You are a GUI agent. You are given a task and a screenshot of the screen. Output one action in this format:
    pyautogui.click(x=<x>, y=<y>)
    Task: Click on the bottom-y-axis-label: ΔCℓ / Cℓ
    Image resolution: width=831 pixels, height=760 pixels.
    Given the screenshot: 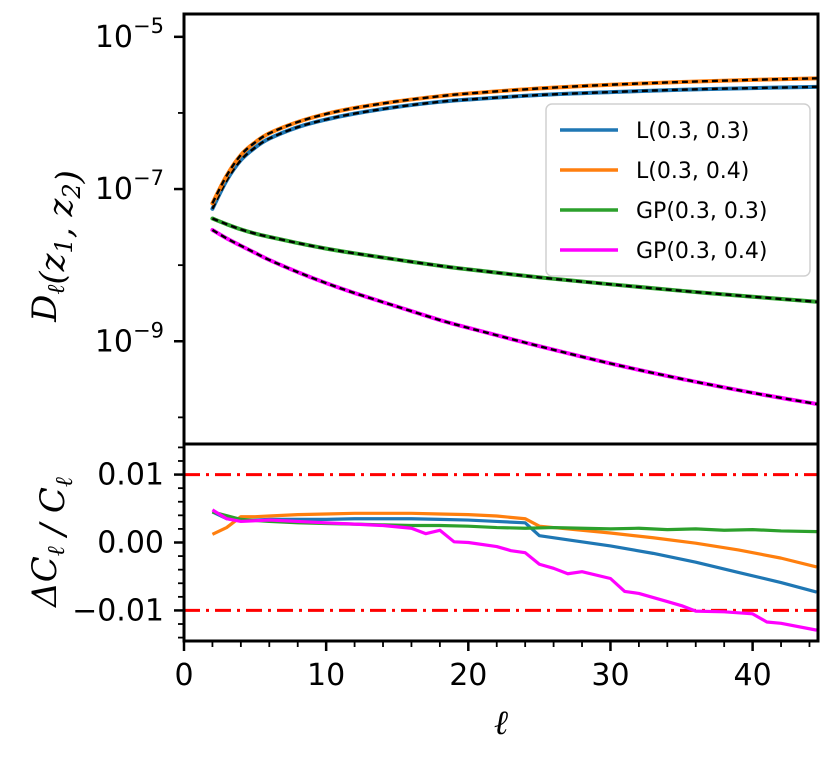 What is the action you would take?
    pyautogui.click(x=51, y=543)
    